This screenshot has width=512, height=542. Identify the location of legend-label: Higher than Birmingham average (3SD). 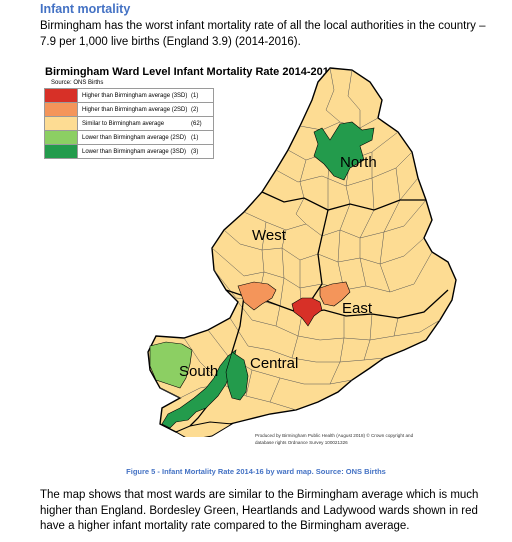
(135, 95).